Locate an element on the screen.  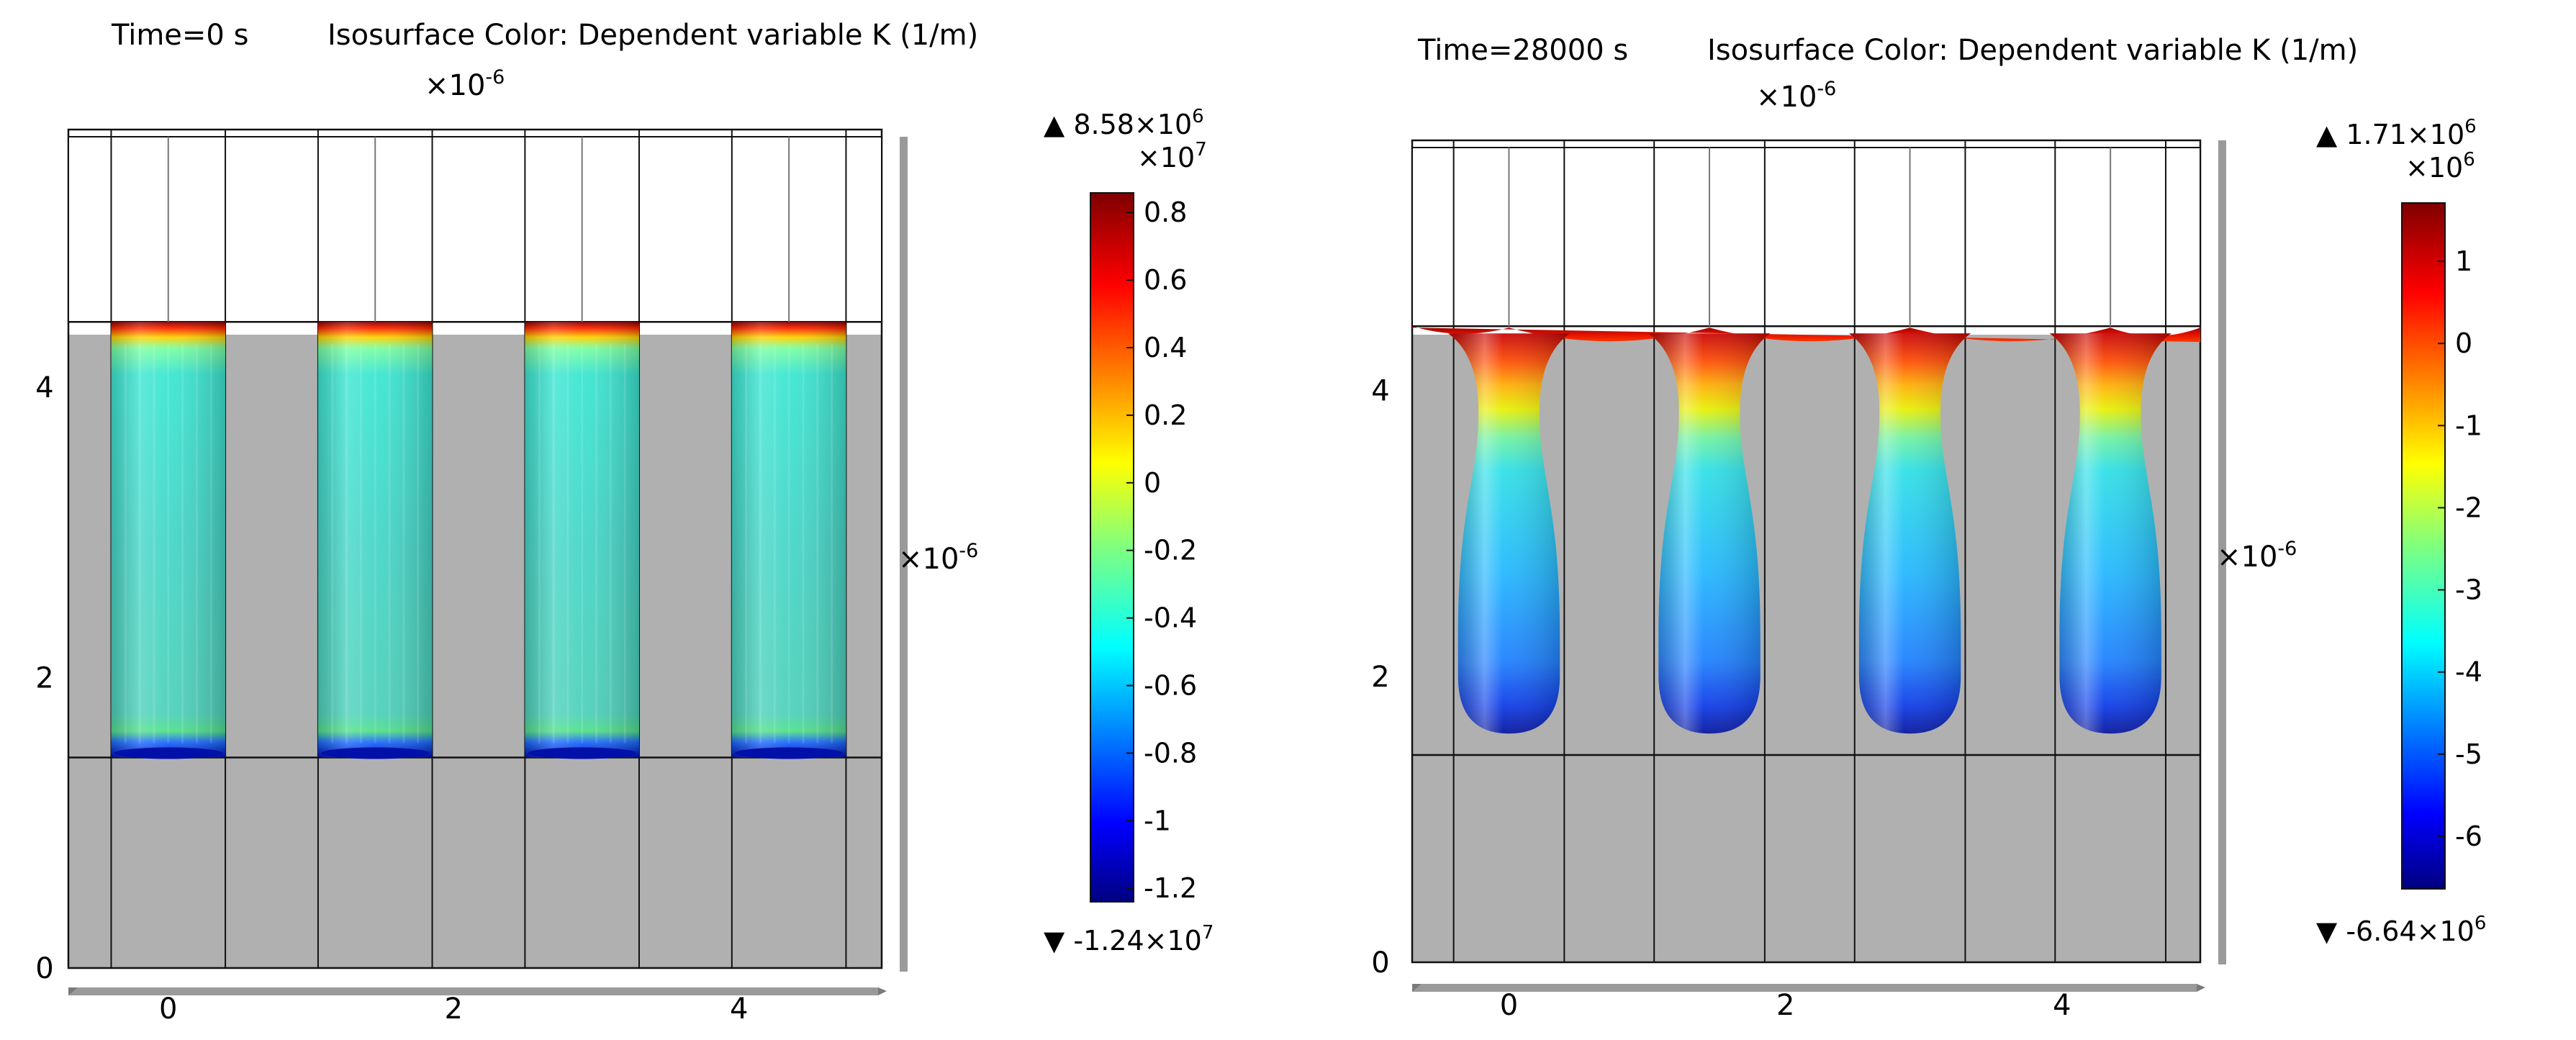
panel-2-colorbar-max: ▲ 1.71×106 is located at coordinates (2397, 133).